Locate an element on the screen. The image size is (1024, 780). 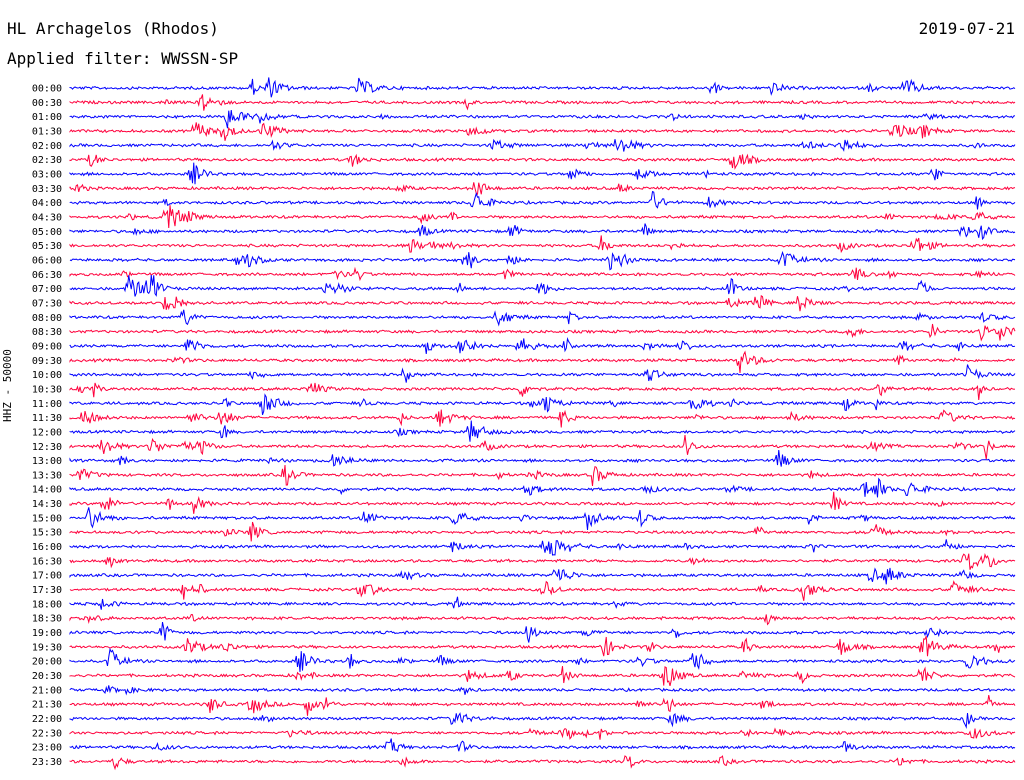
time-label: 16:30 is located at coordinates (47, 561).